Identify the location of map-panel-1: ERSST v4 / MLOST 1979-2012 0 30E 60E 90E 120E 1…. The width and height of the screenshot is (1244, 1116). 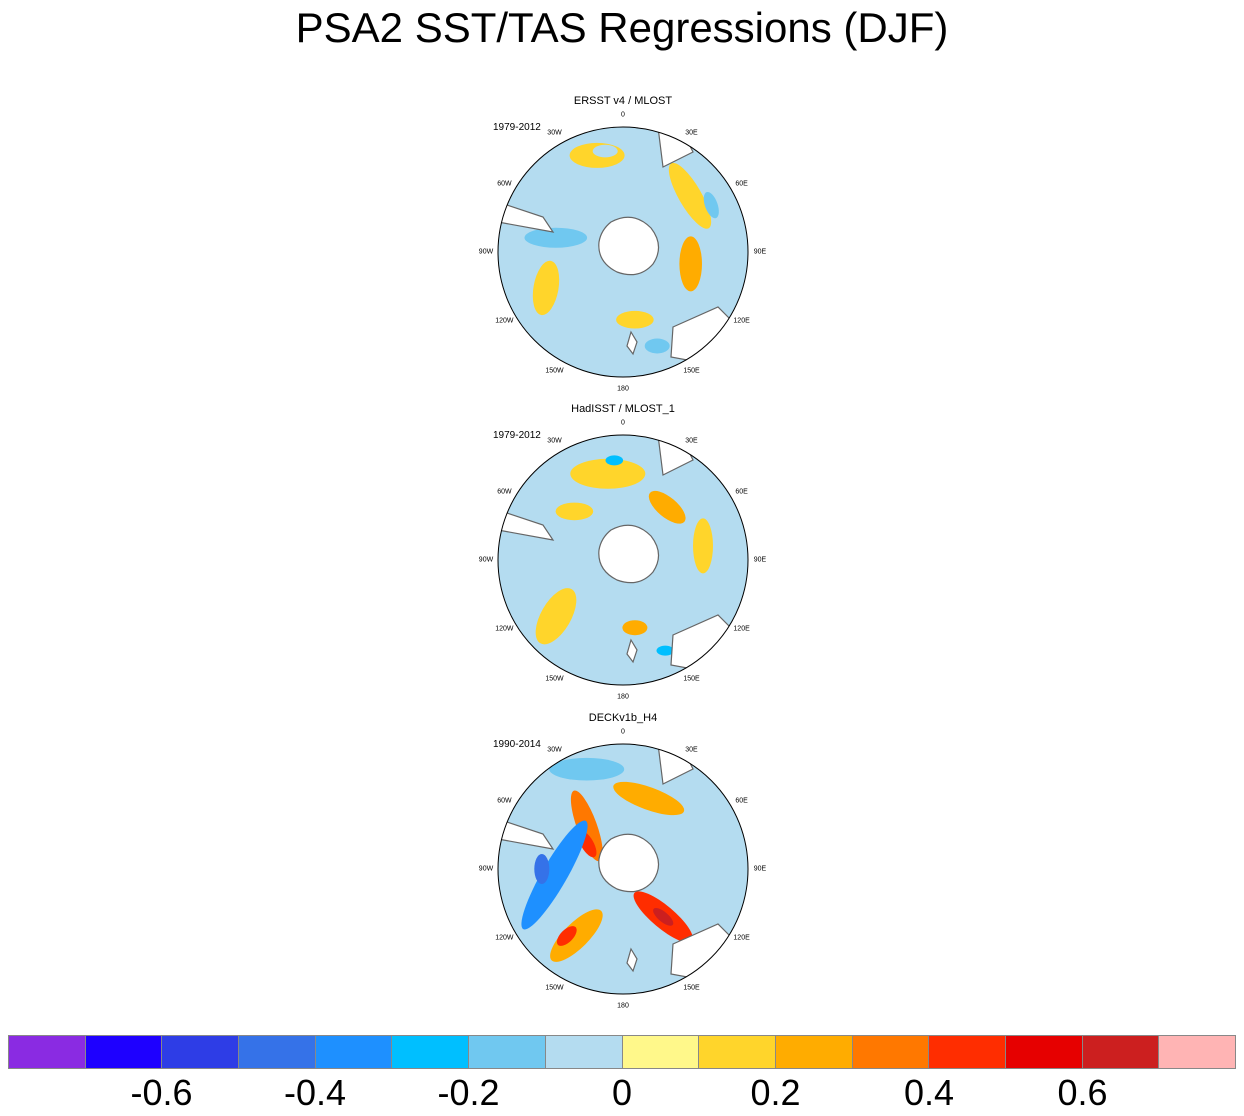
(623, 245).